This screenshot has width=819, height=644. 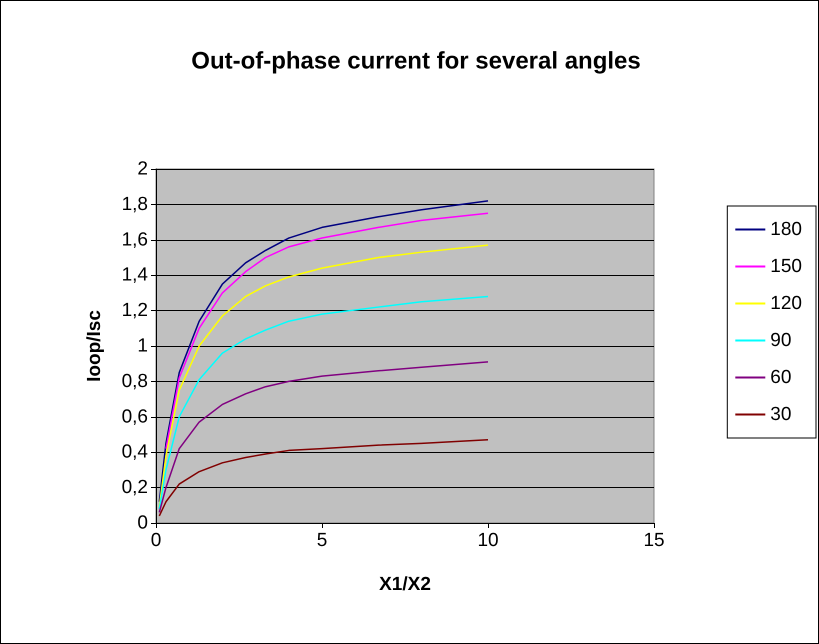 What do you see at coordinates (488, 540) in the screenshot?
I see `x-tick-label: 10` at bounding box center [488, 540].